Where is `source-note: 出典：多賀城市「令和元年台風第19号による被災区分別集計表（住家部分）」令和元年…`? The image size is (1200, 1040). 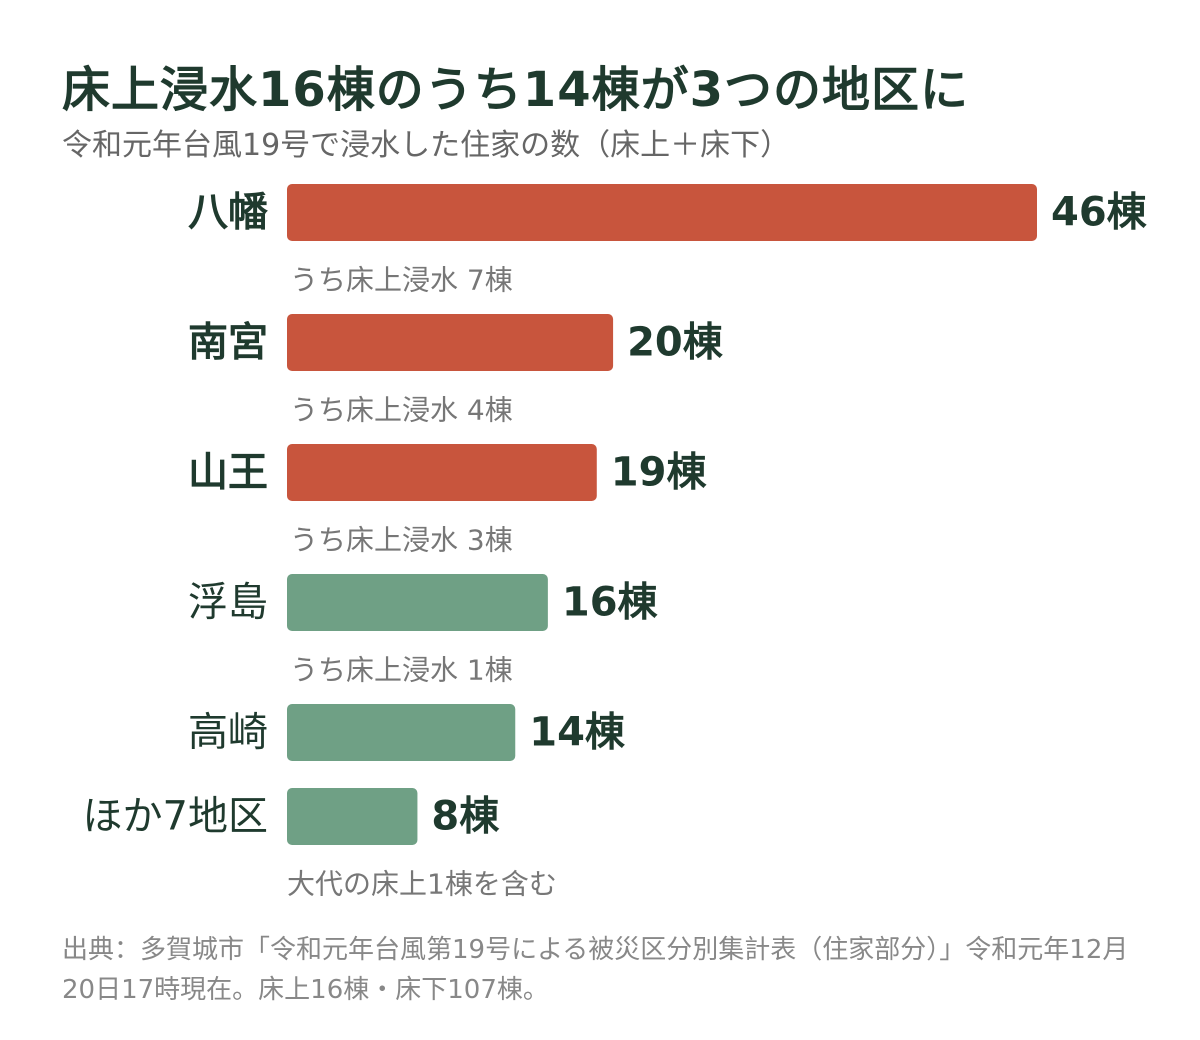 source-note: 出典：多賀城市「令和元年台風第19号による被災区分別集計表（住家部分）」令和元年… is located at coordinates (595, 970).